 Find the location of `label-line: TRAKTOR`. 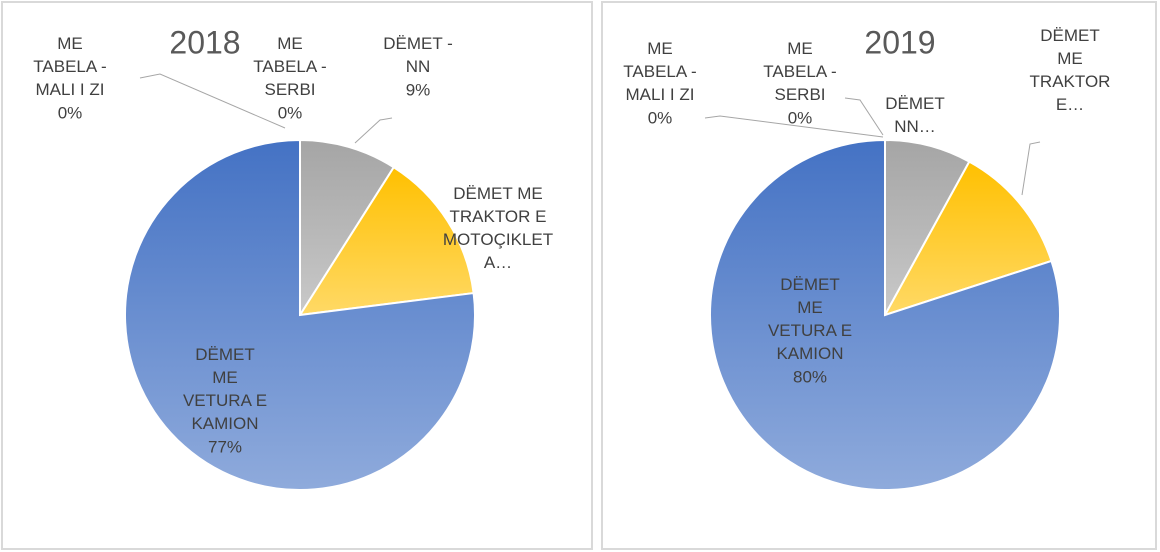

label-line: TRAKTOR is located at coordinates (1070, 81).